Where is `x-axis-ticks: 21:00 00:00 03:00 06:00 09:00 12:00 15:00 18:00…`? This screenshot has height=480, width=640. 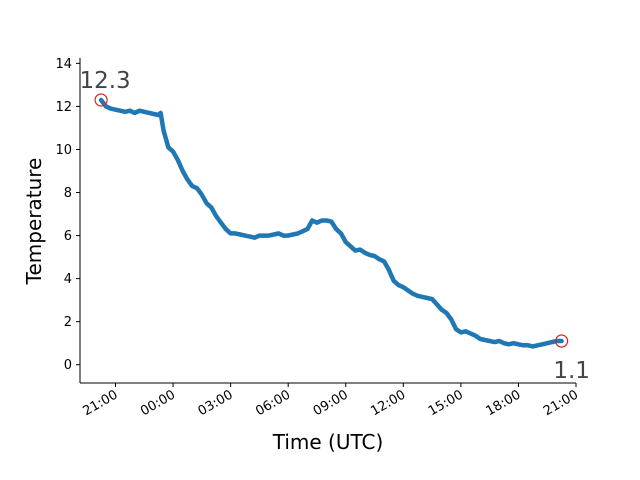 x-axis-ticks: 21:00 00:00 03:00 06:00 09:00 12:00 15:00 18:00… is located at coordinates (331, 401).